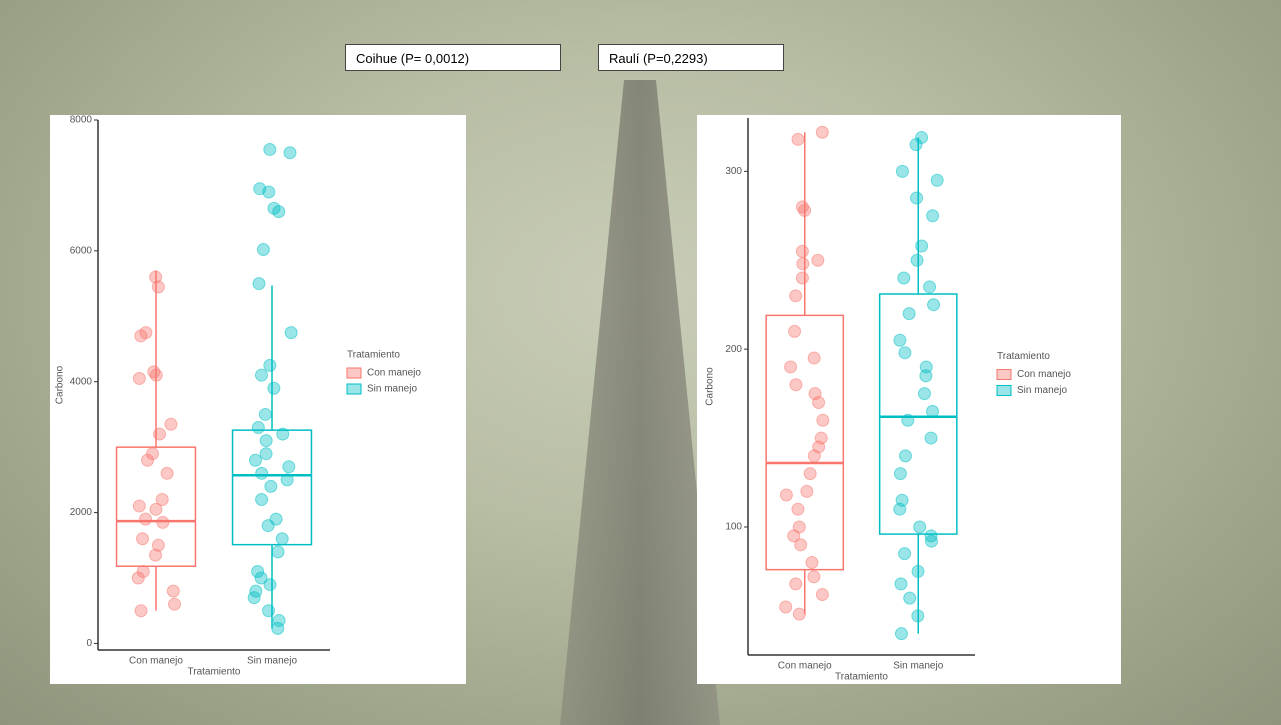  I want to click on p-value-label: Coihue (P= 0,0012), so click(453, 57).